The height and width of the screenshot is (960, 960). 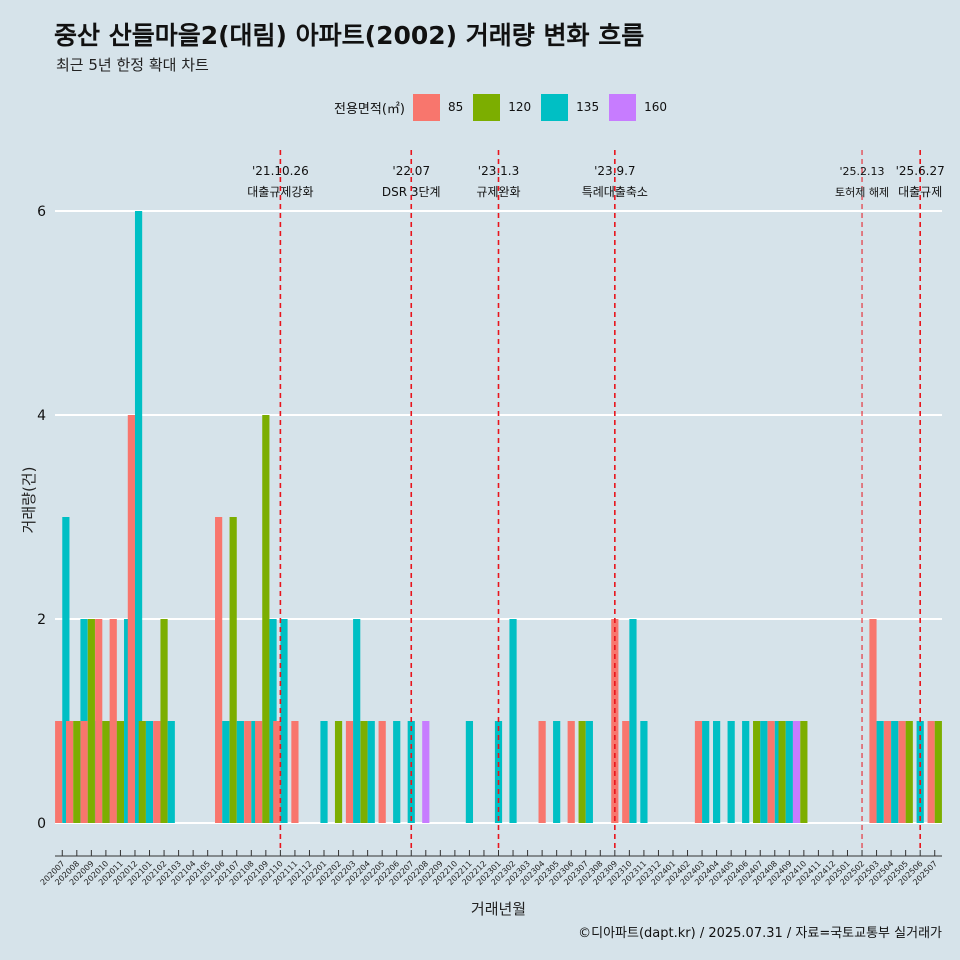 I want to click on chart-subtitle: 최근 5년 한정 확대 차트, so click(x=132, y=65).